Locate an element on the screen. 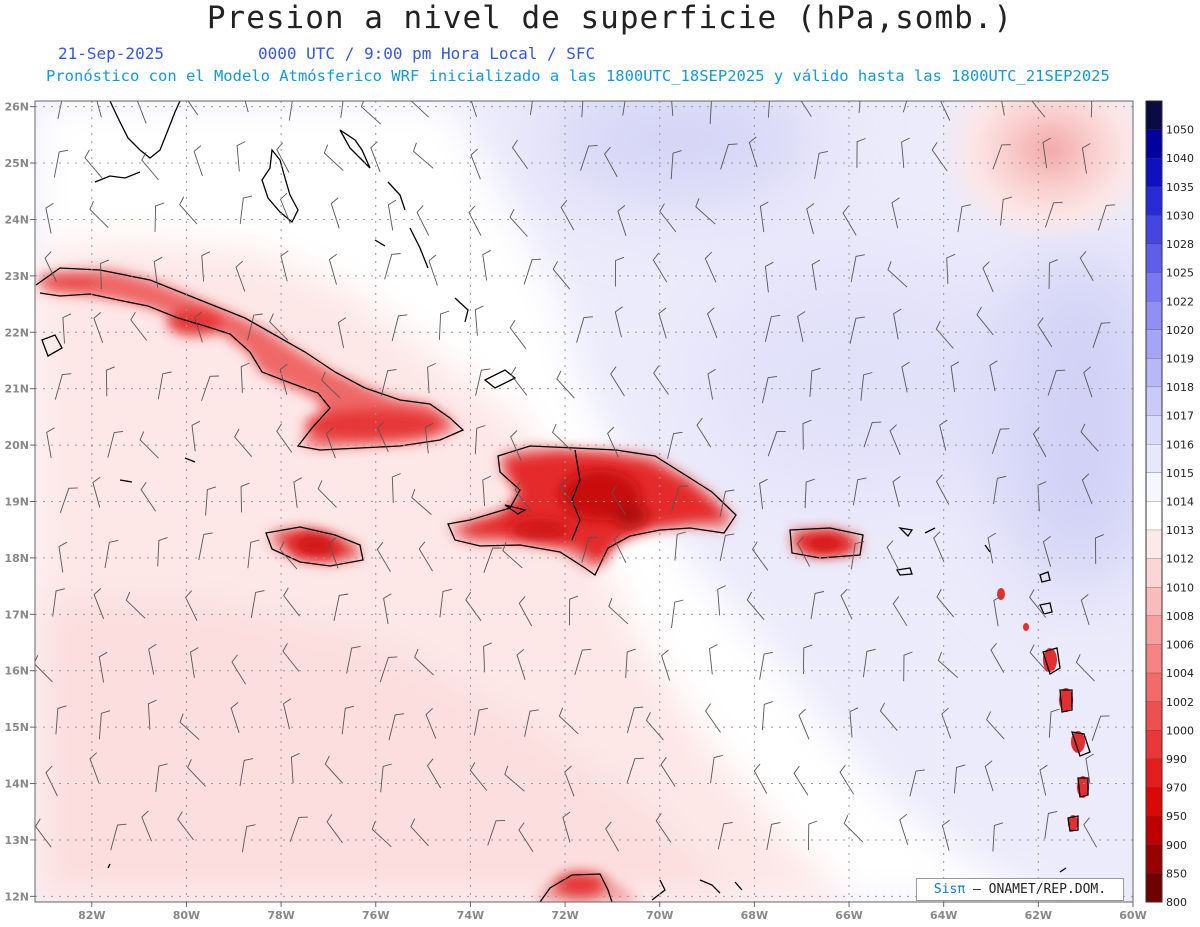 Image resolution: width=1200 pixels, height=927 pixels. colorbar-label: 1010 is located at coordinates (1180, 587).